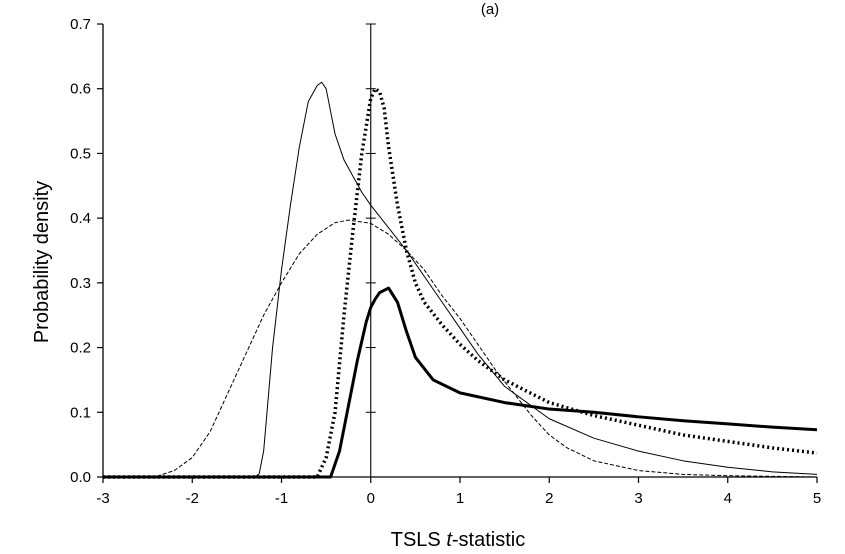 The height and width of the screenshot is (554, 845). Describe the element at coordinates (102, 498) in the screenshot. I see `x-tick-label: -3` at that location.